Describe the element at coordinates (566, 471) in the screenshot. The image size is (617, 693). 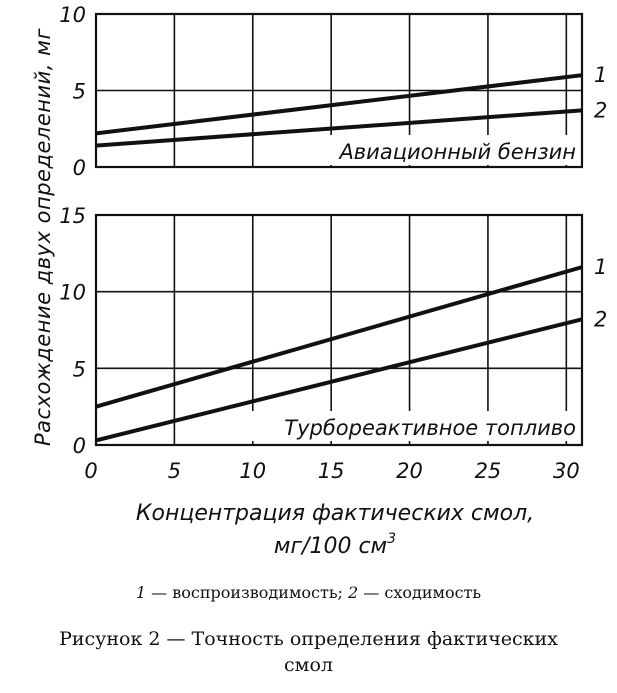
I see `x-tick-label: 30` at that location.